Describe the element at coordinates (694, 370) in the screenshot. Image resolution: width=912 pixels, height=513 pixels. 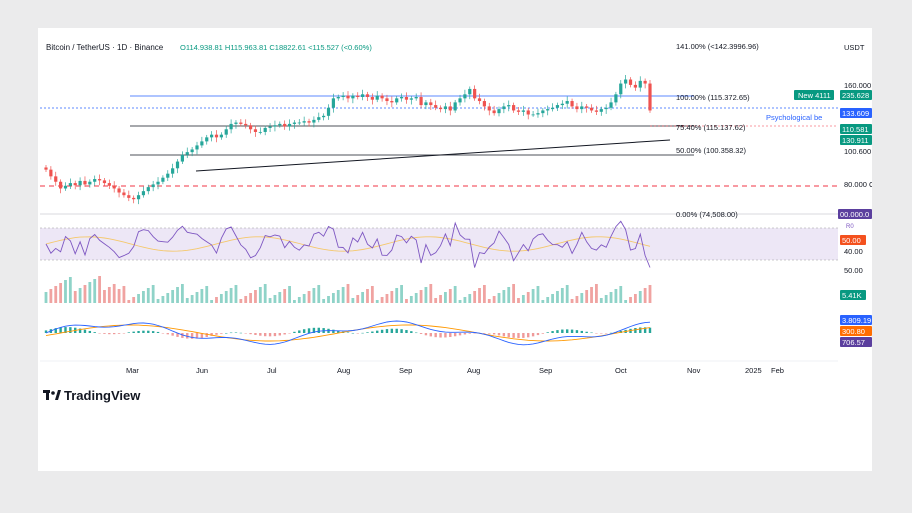
I see `time-tick-label: Nov` at that location.